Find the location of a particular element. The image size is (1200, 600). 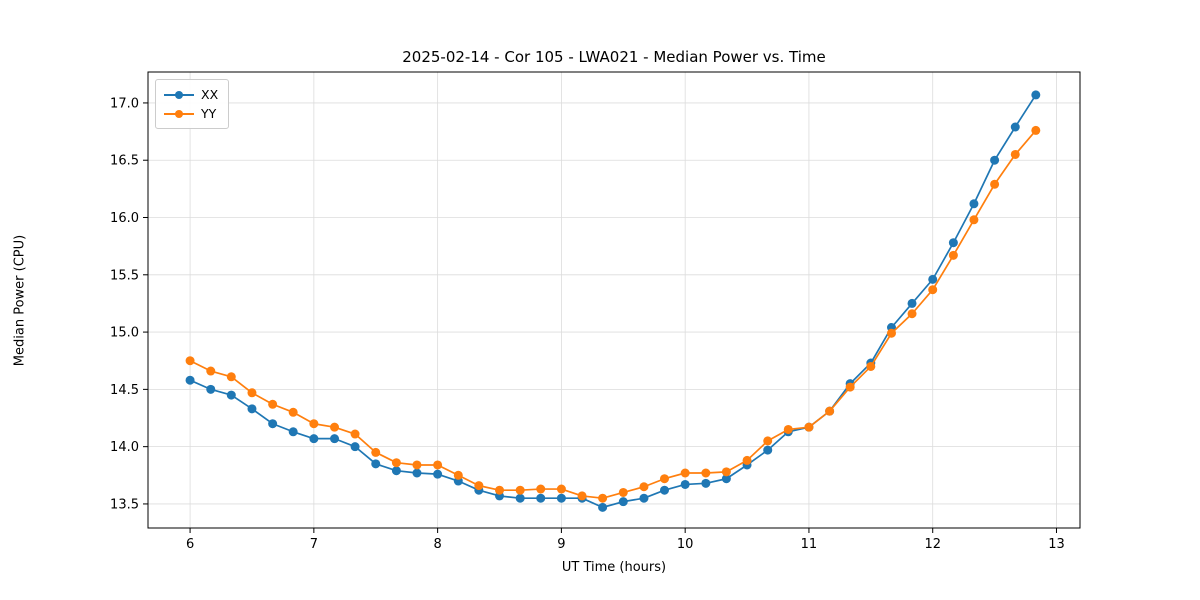

legend: XX YY is located at coordinates (192, 104).